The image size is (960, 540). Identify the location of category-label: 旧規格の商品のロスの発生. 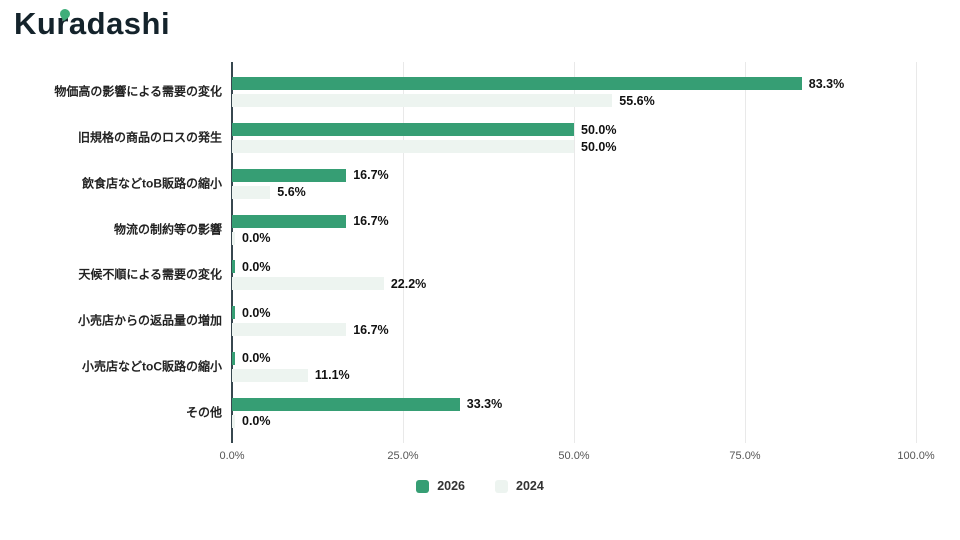
(149, 137).